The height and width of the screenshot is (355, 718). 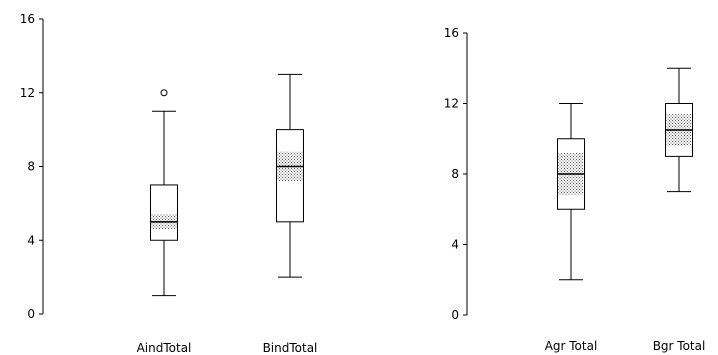 What do you see at coordinates (571, 346) in the screenshot?
I see `category-label: Agr Total` at bounding box center [571, 346].